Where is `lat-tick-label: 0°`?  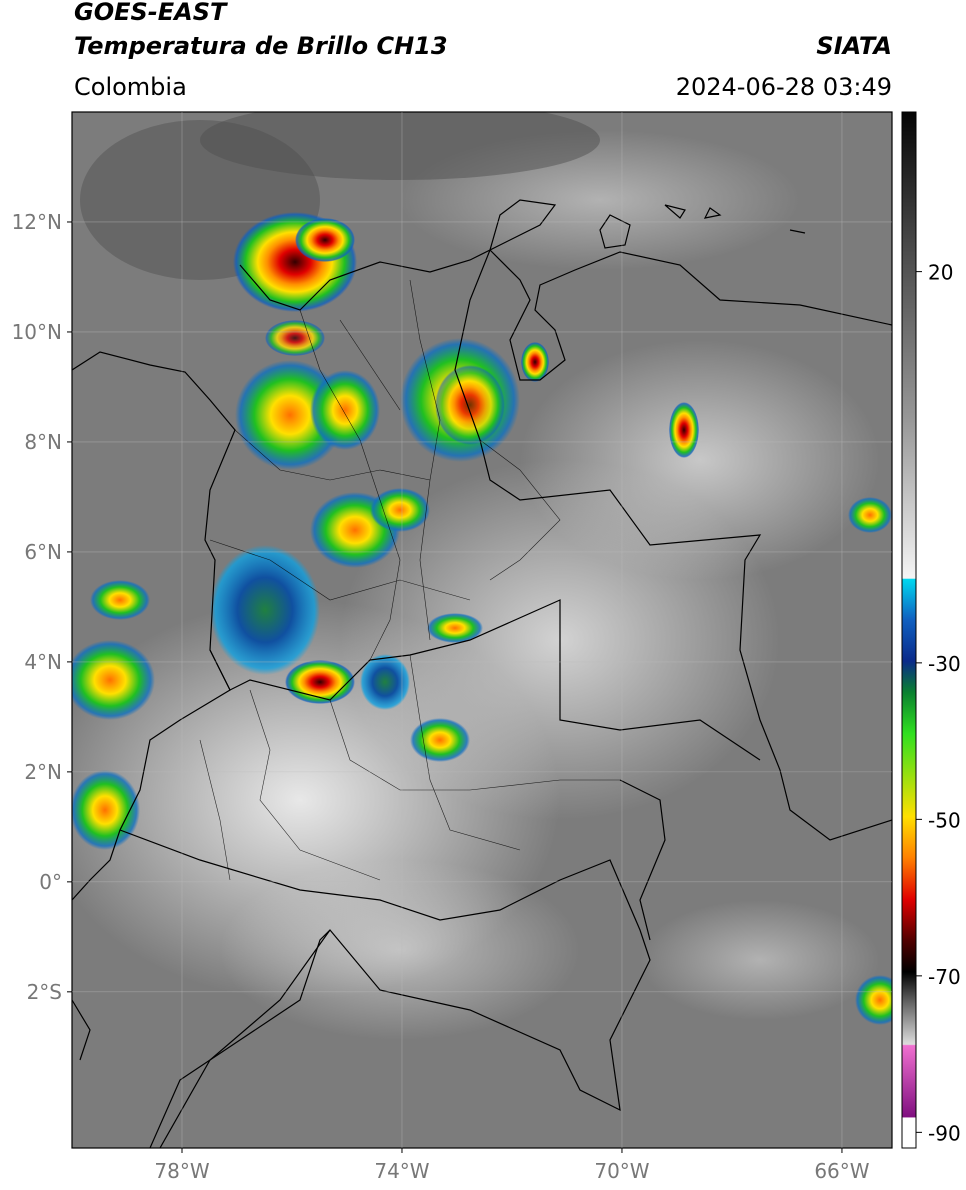
lat-tick-label: 0° is located at coordinates (50, 882).